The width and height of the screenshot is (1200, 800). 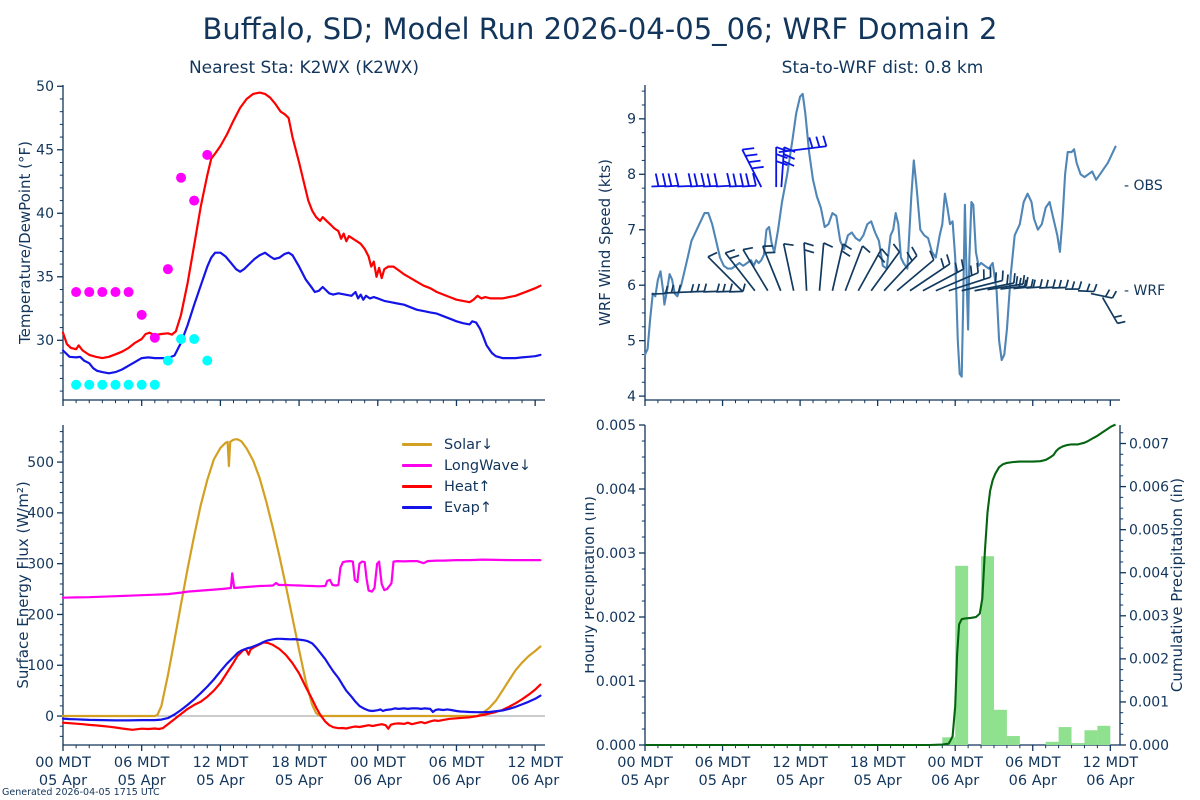 What do you see at coordinates (631, 286) in the screenshot?
I see `svg-text: 6` at bounding box center [631, 286].